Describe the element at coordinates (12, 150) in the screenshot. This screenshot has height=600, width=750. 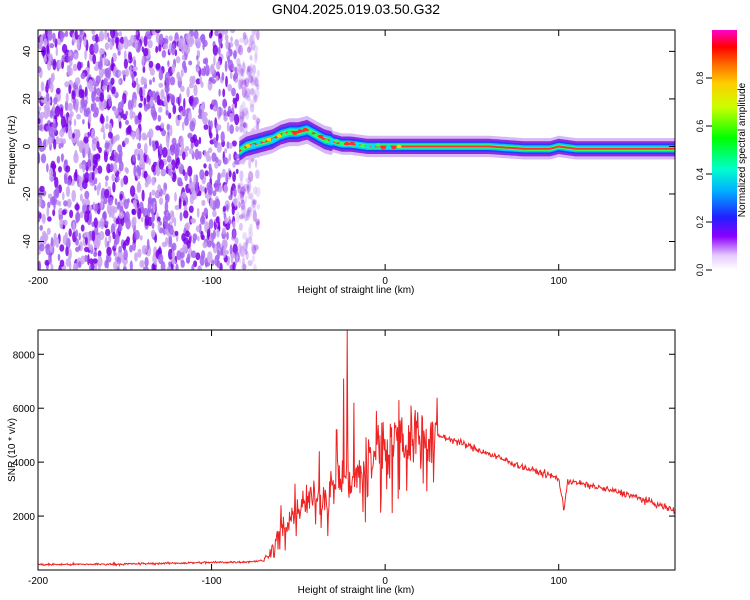
I see `spectrogram-y-axis-label: Frequency (Hz)` at that location.